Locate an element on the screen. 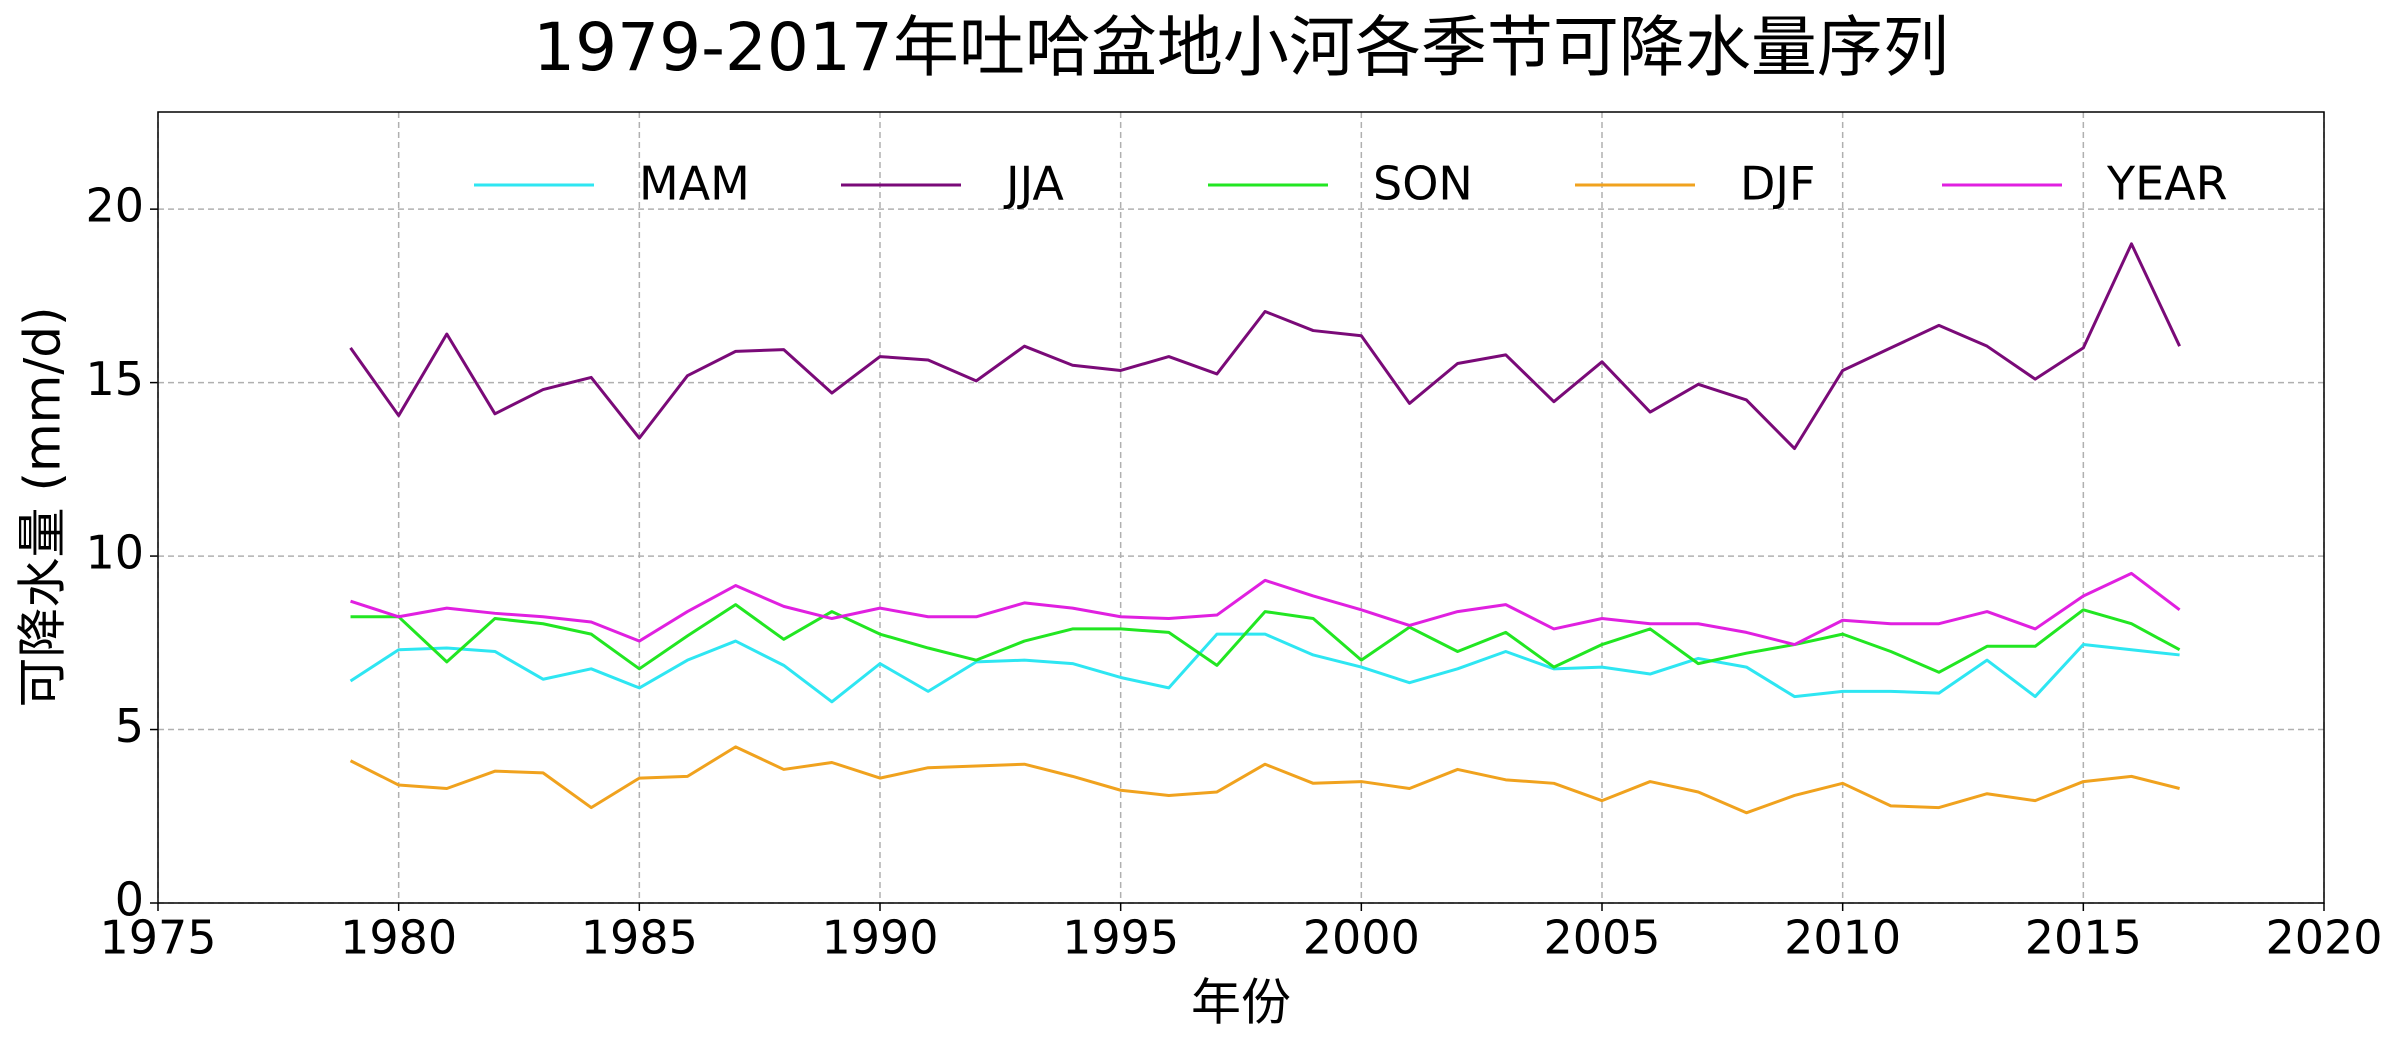 The image size is (2400, 1049). x-tick-label: 2005 is located at coordinates (1601, 938).